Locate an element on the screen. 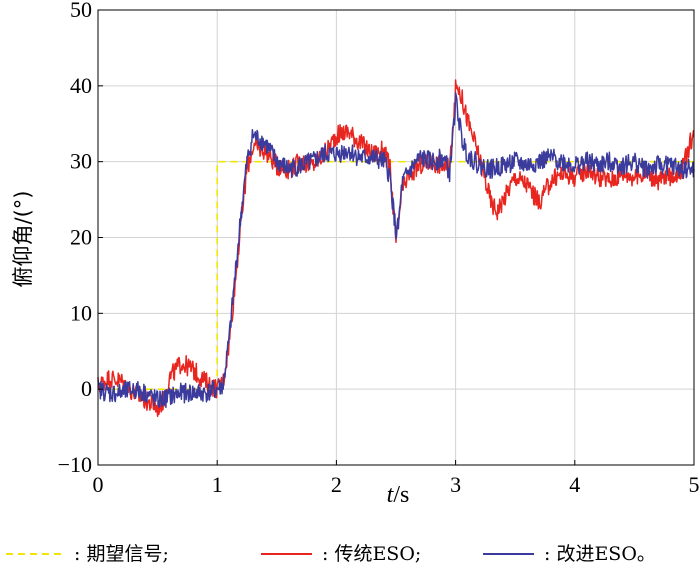 This screenshot has height=578, width=700. y-tick-label: 10 is located at coordinates (81, 312).